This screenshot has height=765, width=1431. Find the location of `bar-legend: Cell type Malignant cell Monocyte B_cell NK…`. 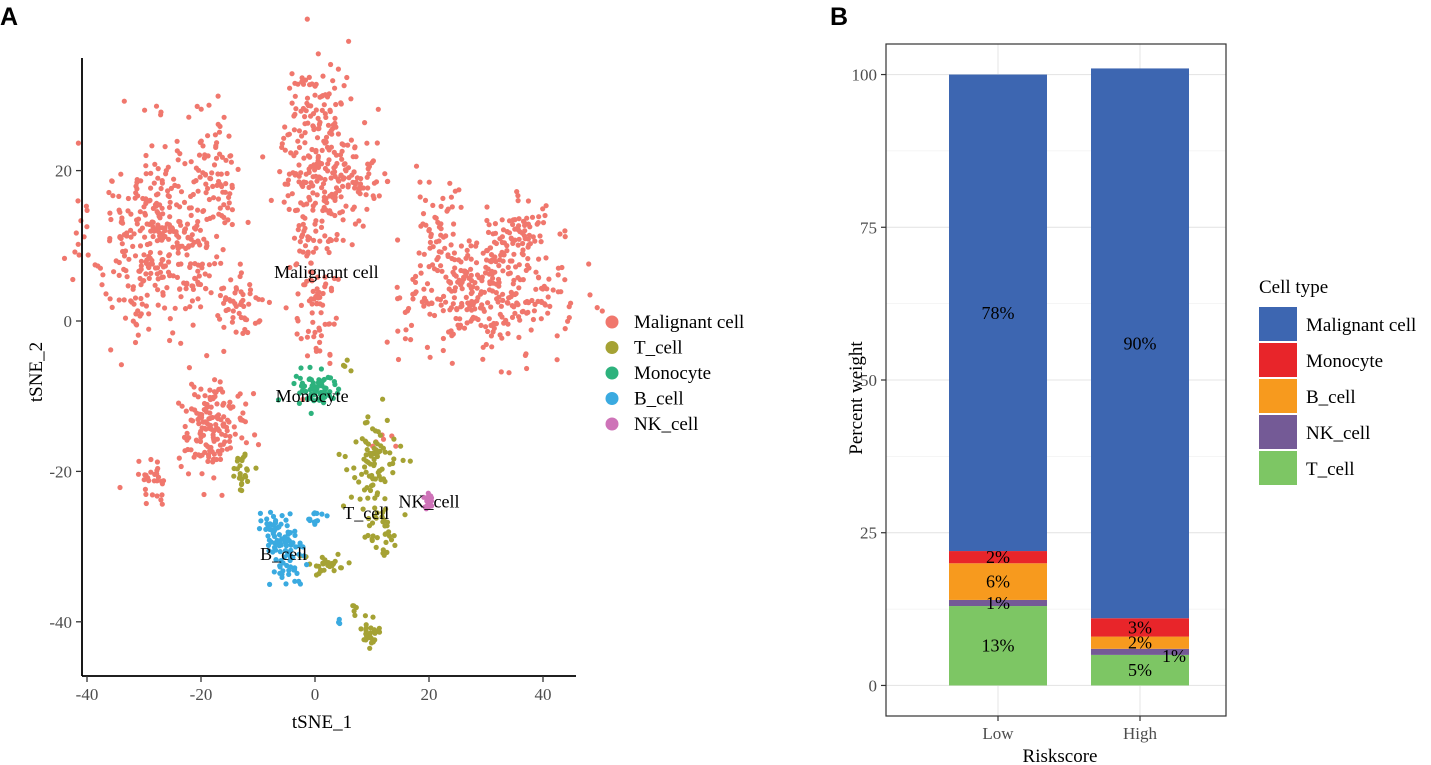

bar-legend: Cell type Malignant cell Monocyte B_cell NK… is located at coordinates (1337, 381).